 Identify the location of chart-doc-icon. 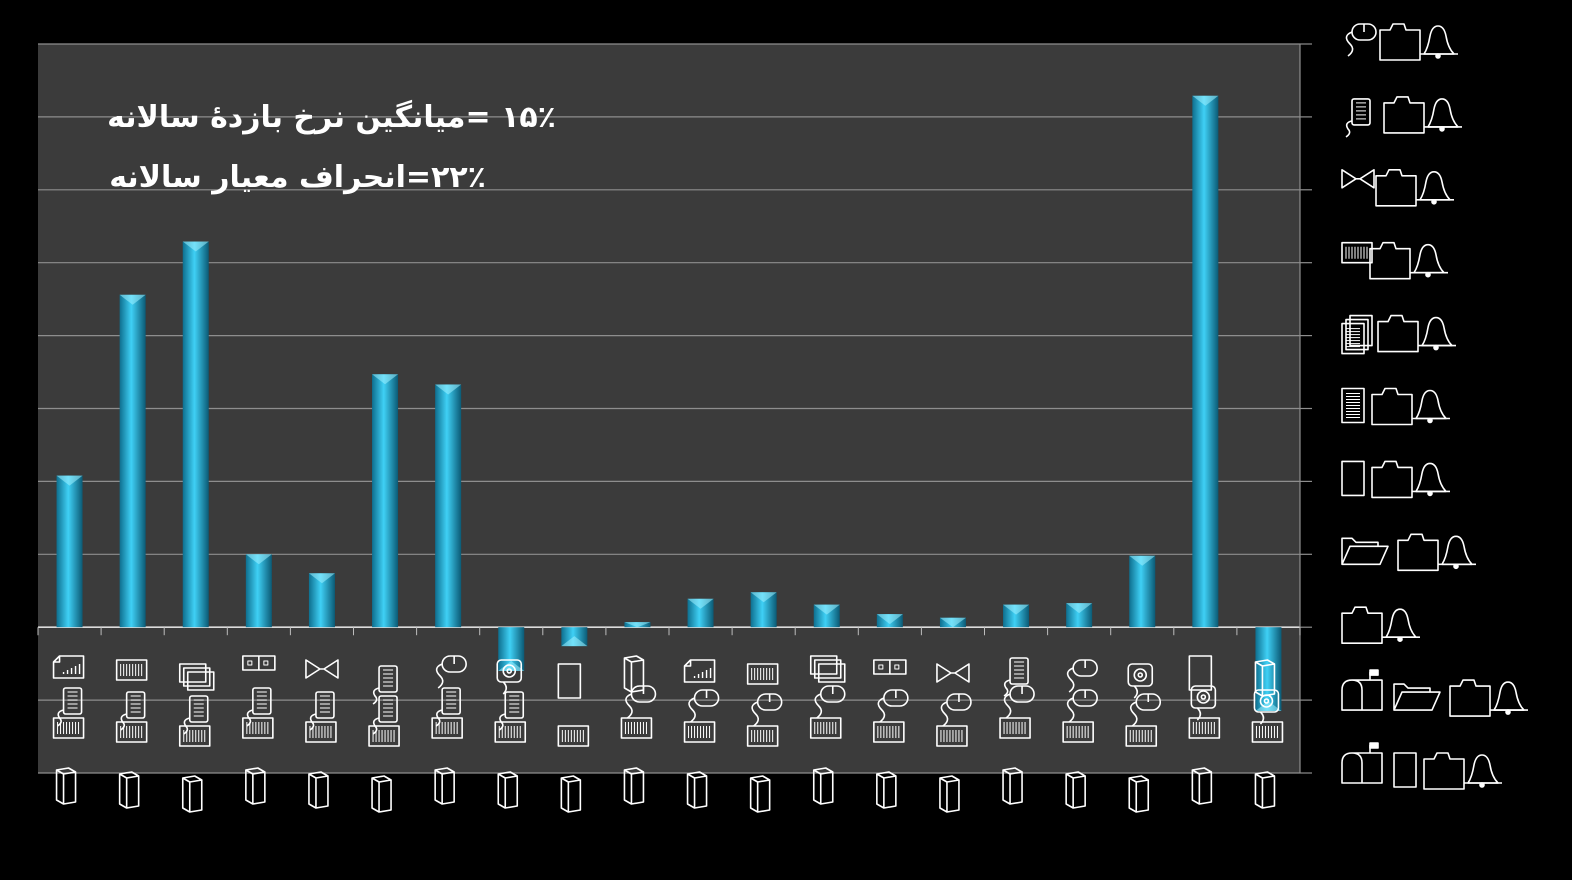
(68, 667).